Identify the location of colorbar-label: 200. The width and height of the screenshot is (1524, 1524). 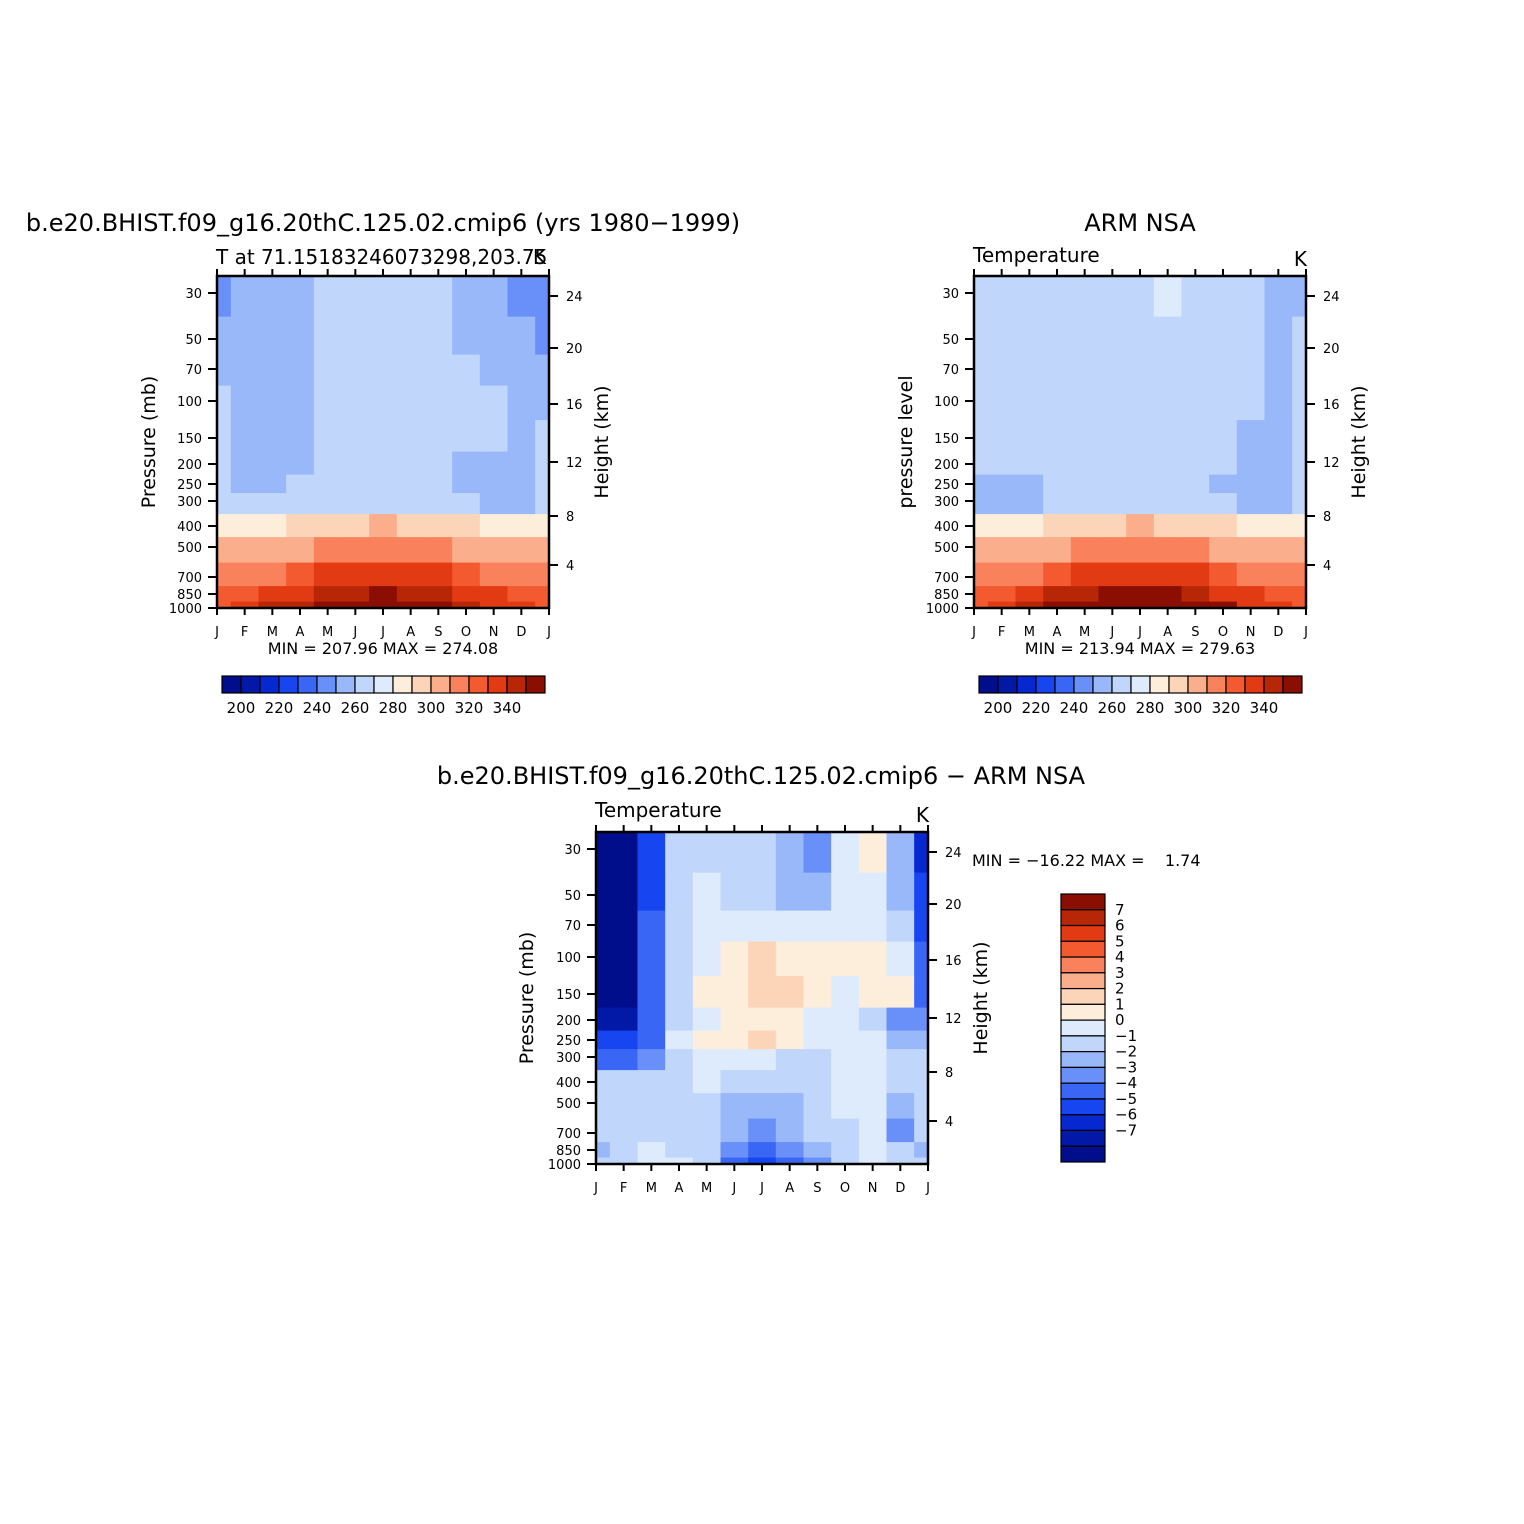
(998, 708).